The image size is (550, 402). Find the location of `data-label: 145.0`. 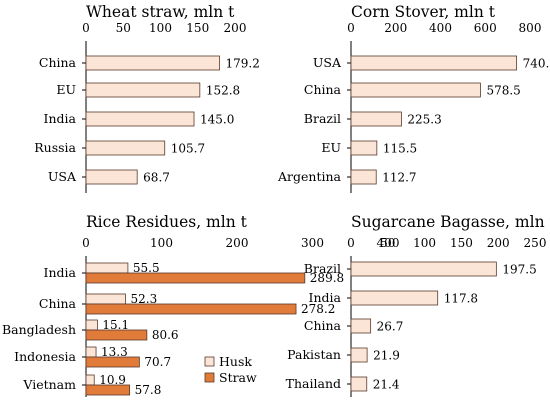

data-label: 145.0 is located at coordinates (217, 120).